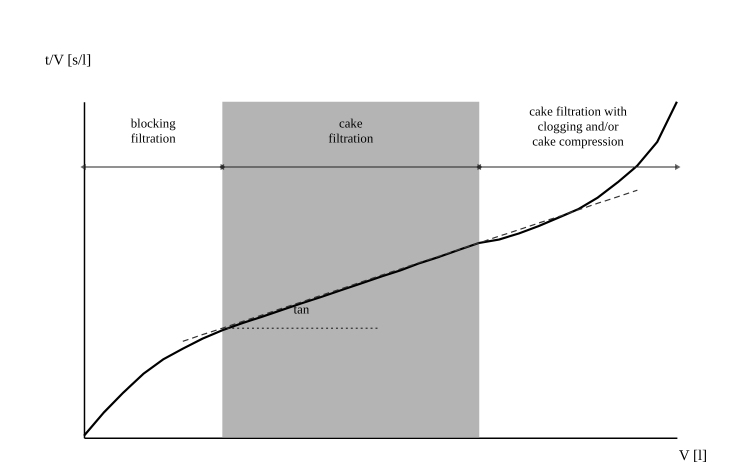 This screenshot has width=751, height=472. What do you see at coordinates (68, 60) in the screenshot?
I see `y-axis-title: t/V [s/l]` at bounding box center [68, 60].